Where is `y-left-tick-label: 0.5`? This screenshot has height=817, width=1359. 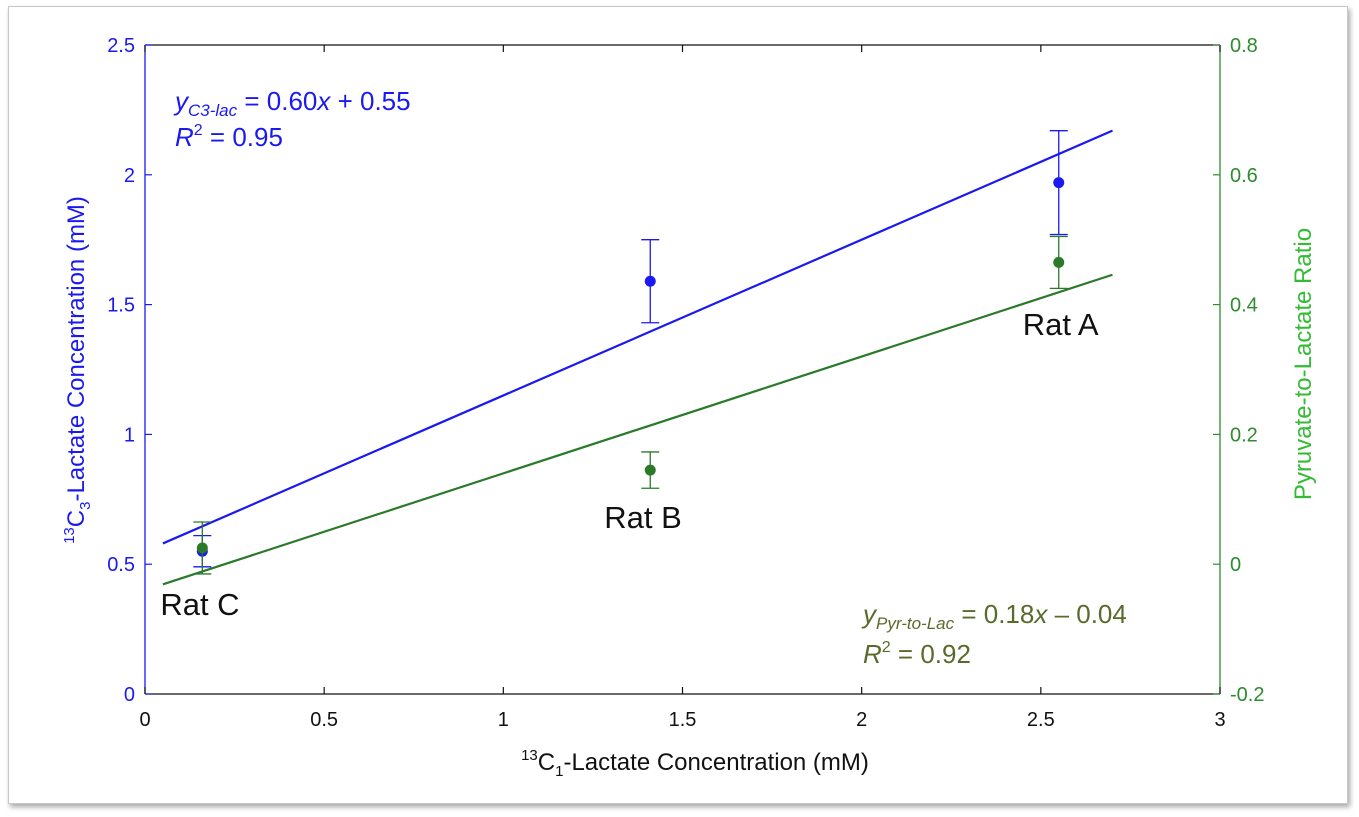 y-left-tick-label: 0.5 is located at coordinates (121, 565).